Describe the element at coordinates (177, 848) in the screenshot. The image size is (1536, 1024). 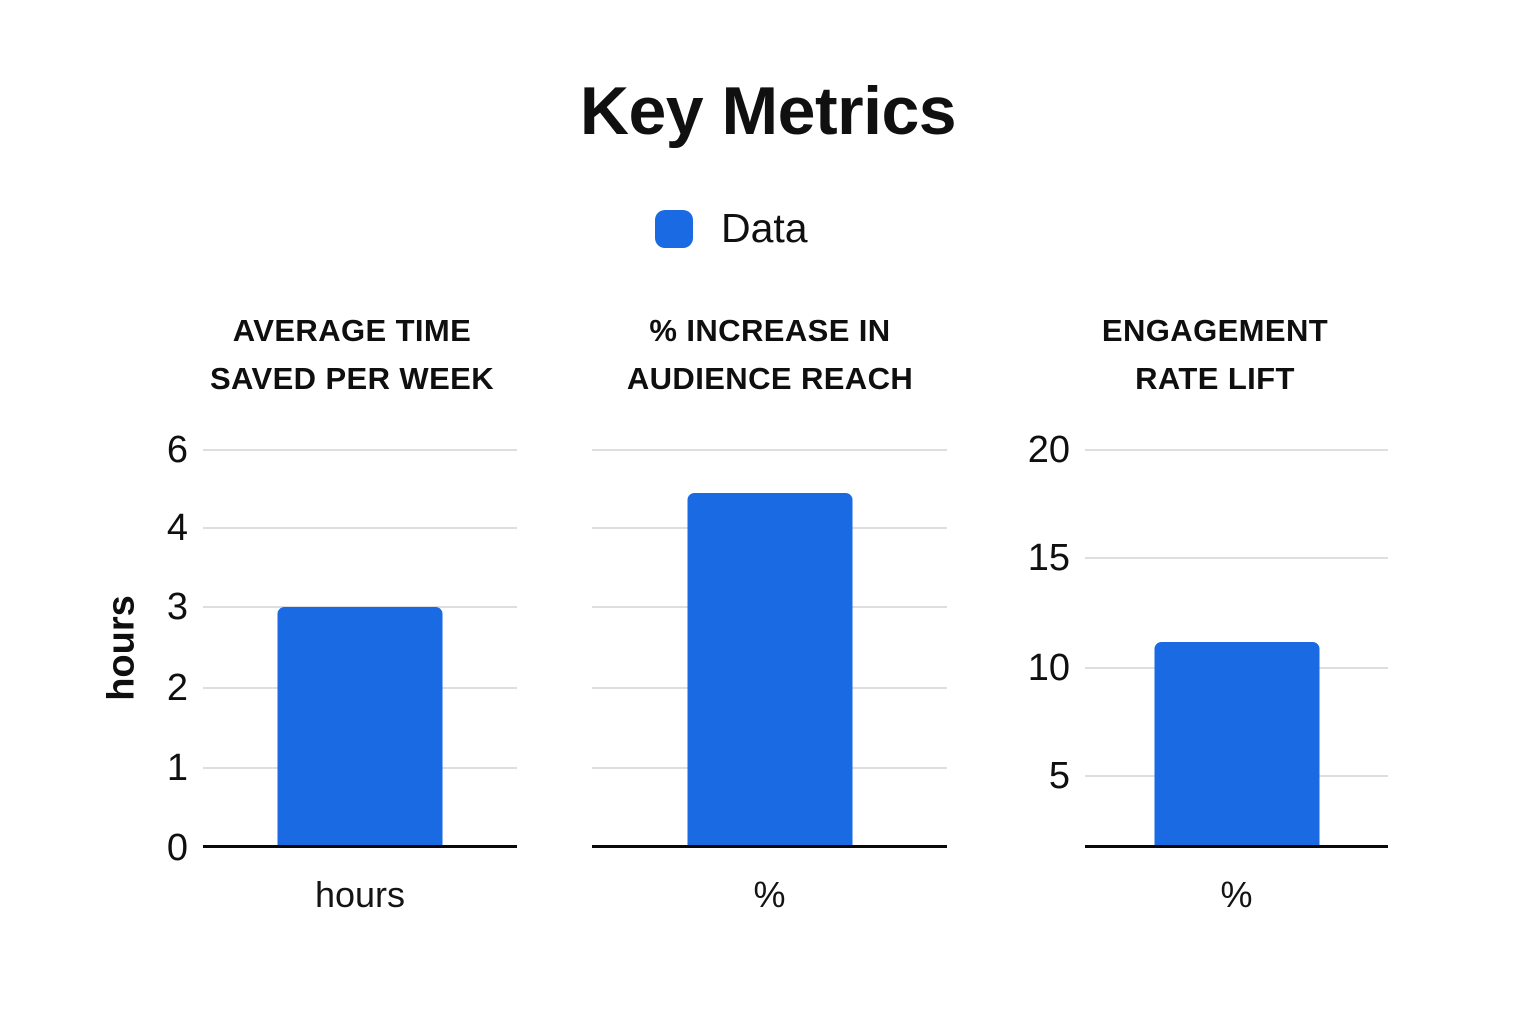
I see `y-tick-label: 0` at that location.